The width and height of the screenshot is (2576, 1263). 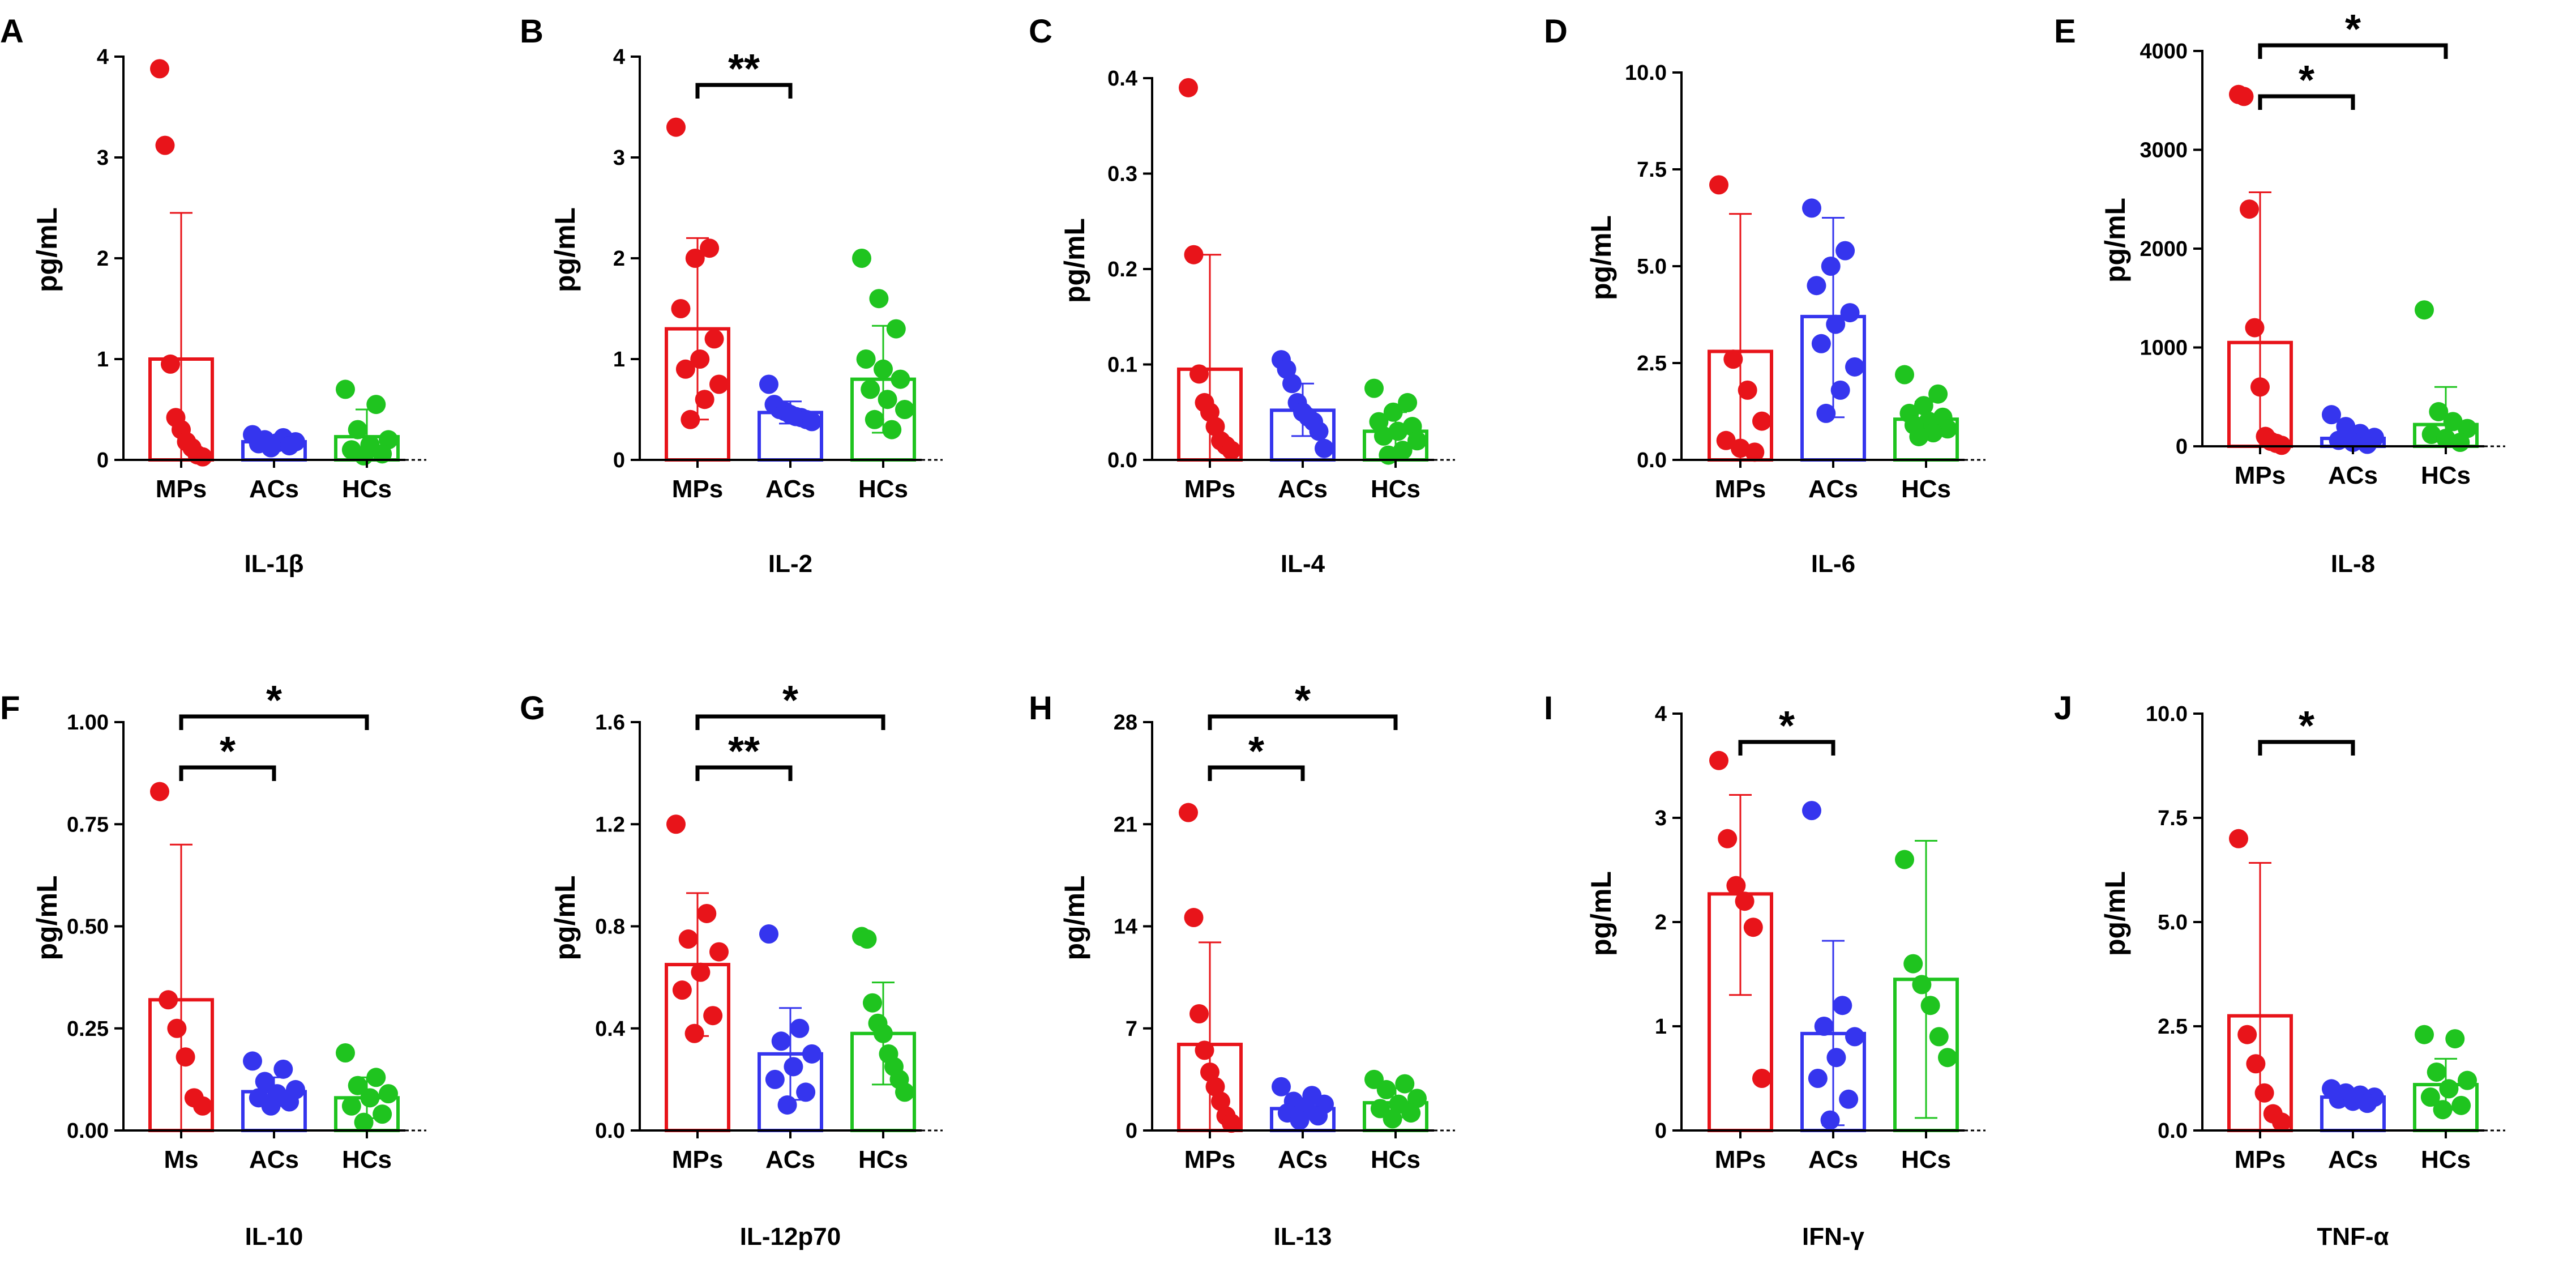 What do you see at coordinates (2353, 1237) in the screenshot?
I see `x-axis-label: TNF-α` at bounding box center [2353, 1237].